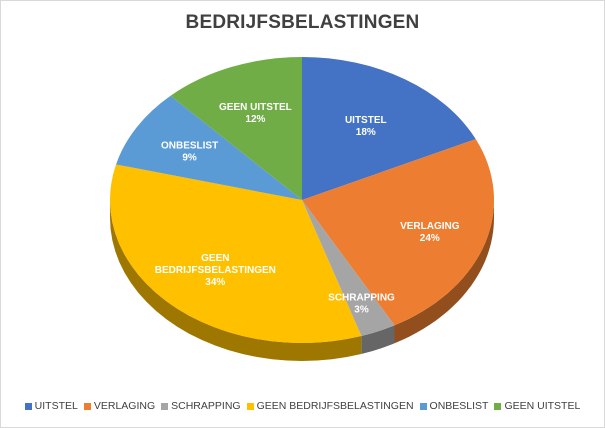 The height and width of the screenshot is (428, 605). Describe the element at coordinates (236, 128) in the screenshot. I see `pie-slice-geen-uitstel` at that location.